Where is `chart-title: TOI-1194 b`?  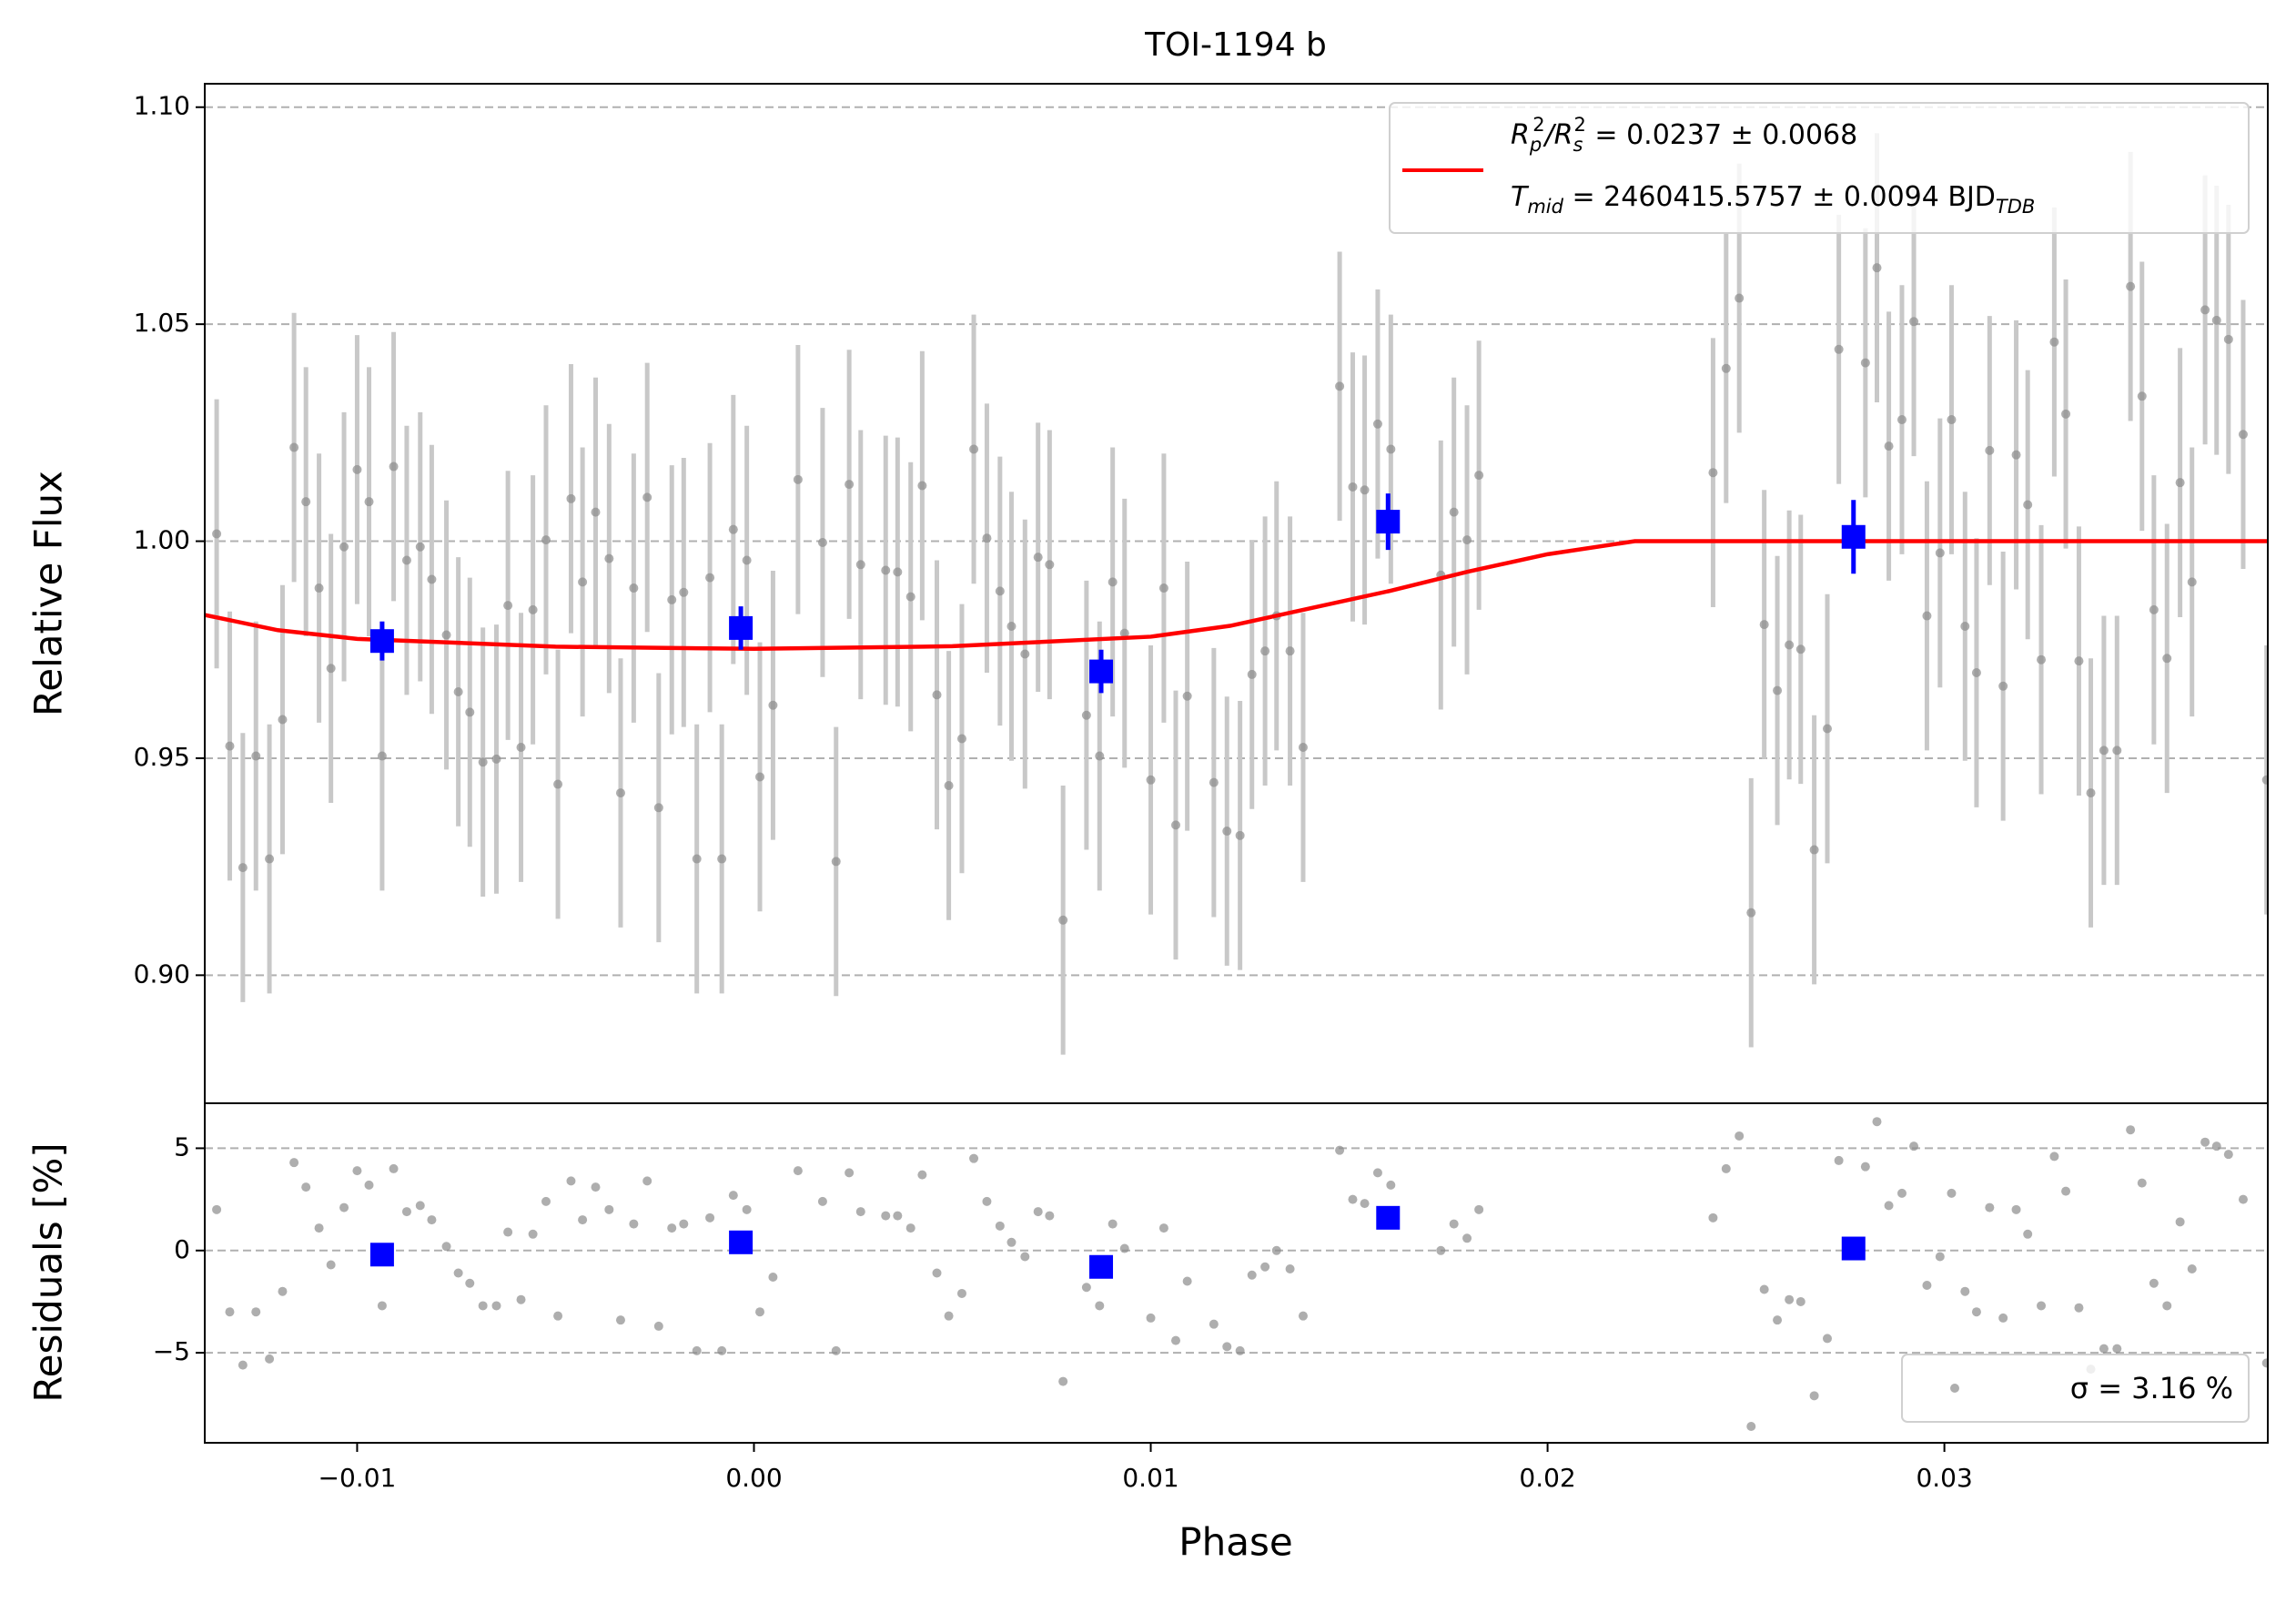
chart-title: TOI-1194 b is located at coordinates (1235, 45).